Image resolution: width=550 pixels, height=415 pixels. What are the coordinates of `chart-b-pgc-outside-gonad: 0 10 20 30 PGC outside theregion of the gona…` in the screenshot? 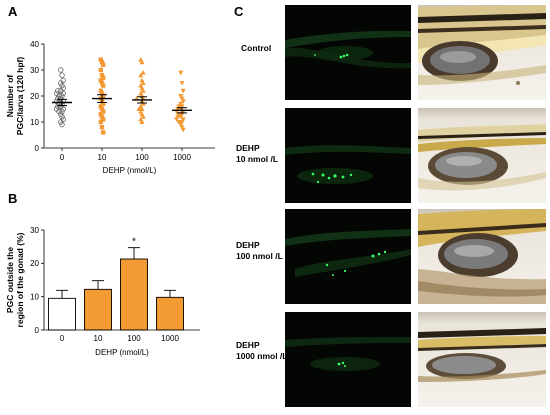 It's located at (102, 291).